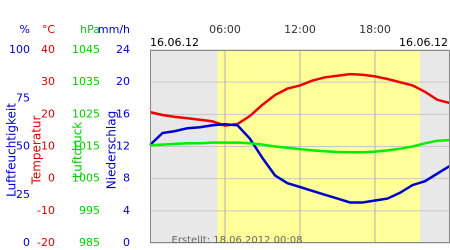 This screenshot has width=450, height=250. I want to click on axis-title: Temperatur, so click(37, 150).